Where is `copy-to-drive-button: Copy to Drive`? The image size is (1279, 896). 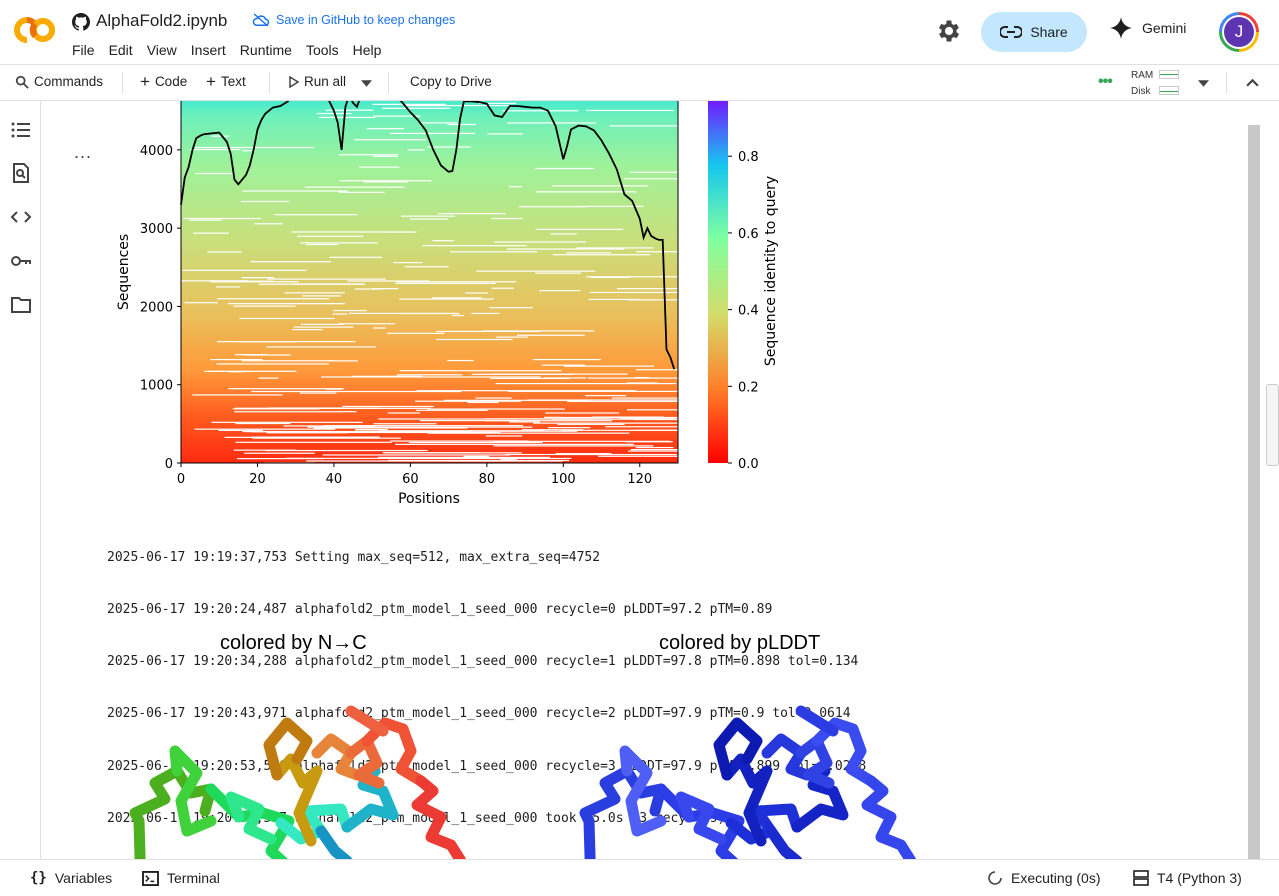 copy-to-drive-button: Copy to Drive is located at coordinates (451, 81).